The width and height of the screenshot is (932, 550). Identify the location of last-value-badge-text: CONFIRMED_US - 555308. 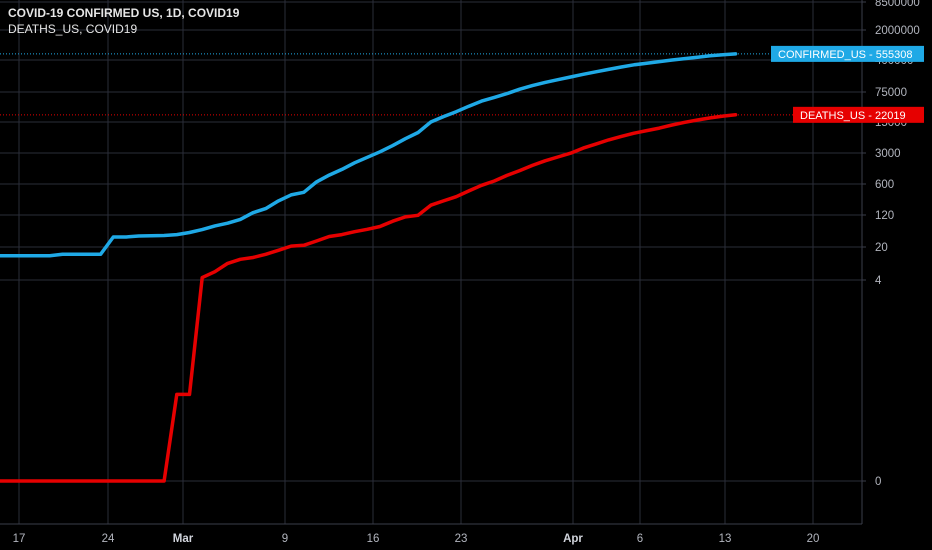
(845, 55).